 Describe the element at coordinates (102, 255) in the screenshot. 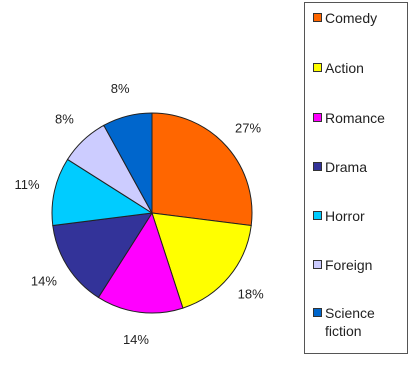

I see `pie-slice-drama` at that location.